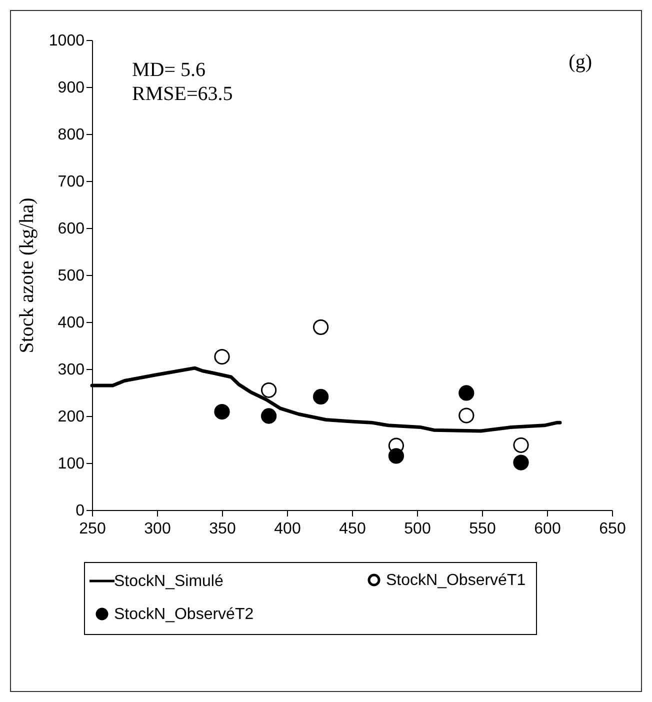 This screenshot has height=702, width=652. Describe the element at coordinates (71, 135) in the screenshot. I see `y-tick-label: 800` at that location.